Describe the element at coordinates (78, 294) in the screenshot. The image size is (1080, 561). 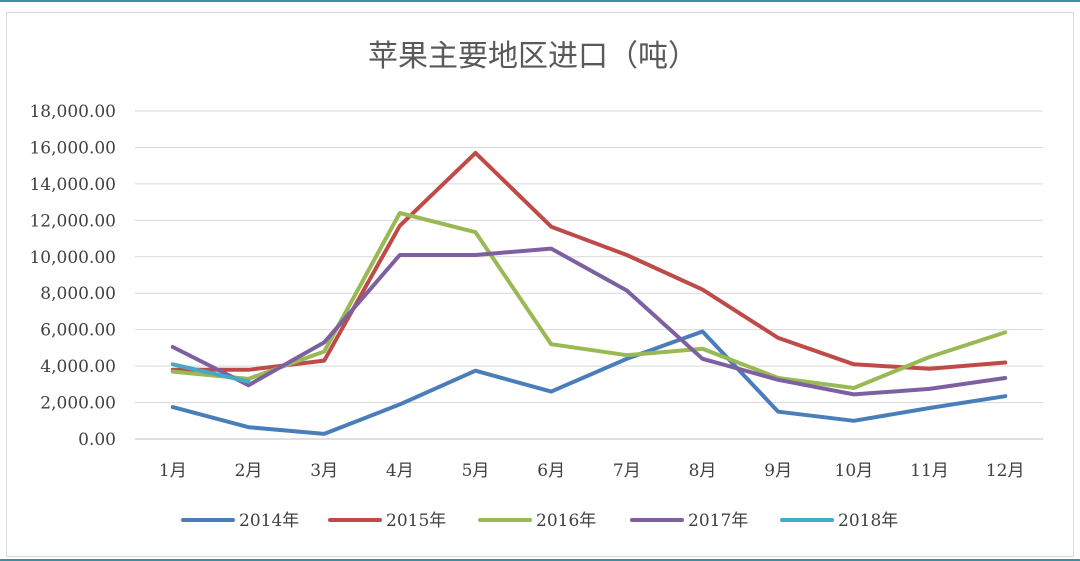
I see `y-tick-label: 8,000.00` at that location.